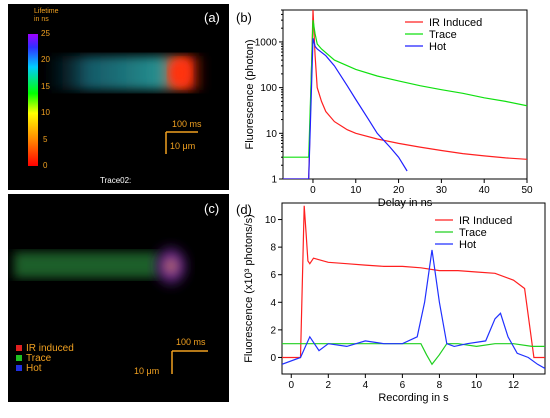 The image size is (550, 418). What do you see at coordinates (180, 73) in the screenshot?
I see `hot-spot-a` at bounding box center [180, 73].